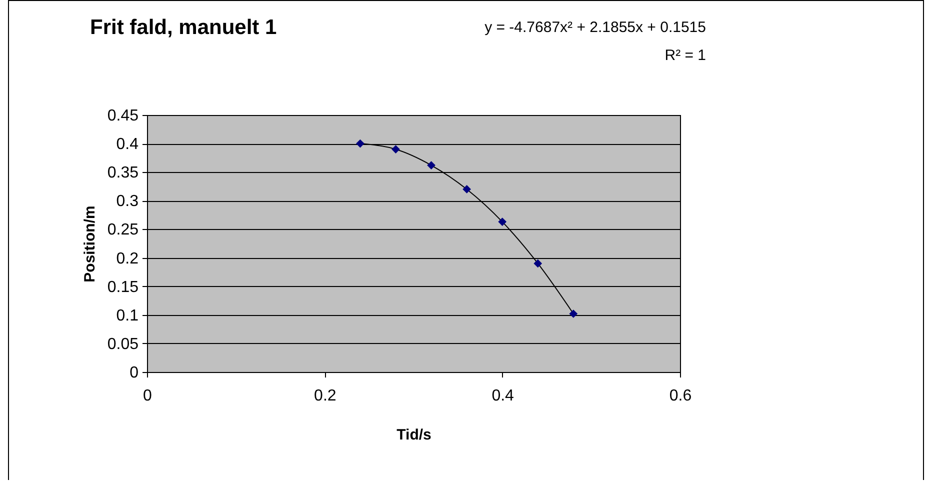 This screenshot has height=482, width=944. Describe the element at coordinates (685, 56) in the screenshot. I see `text: R² = 1` at that location.